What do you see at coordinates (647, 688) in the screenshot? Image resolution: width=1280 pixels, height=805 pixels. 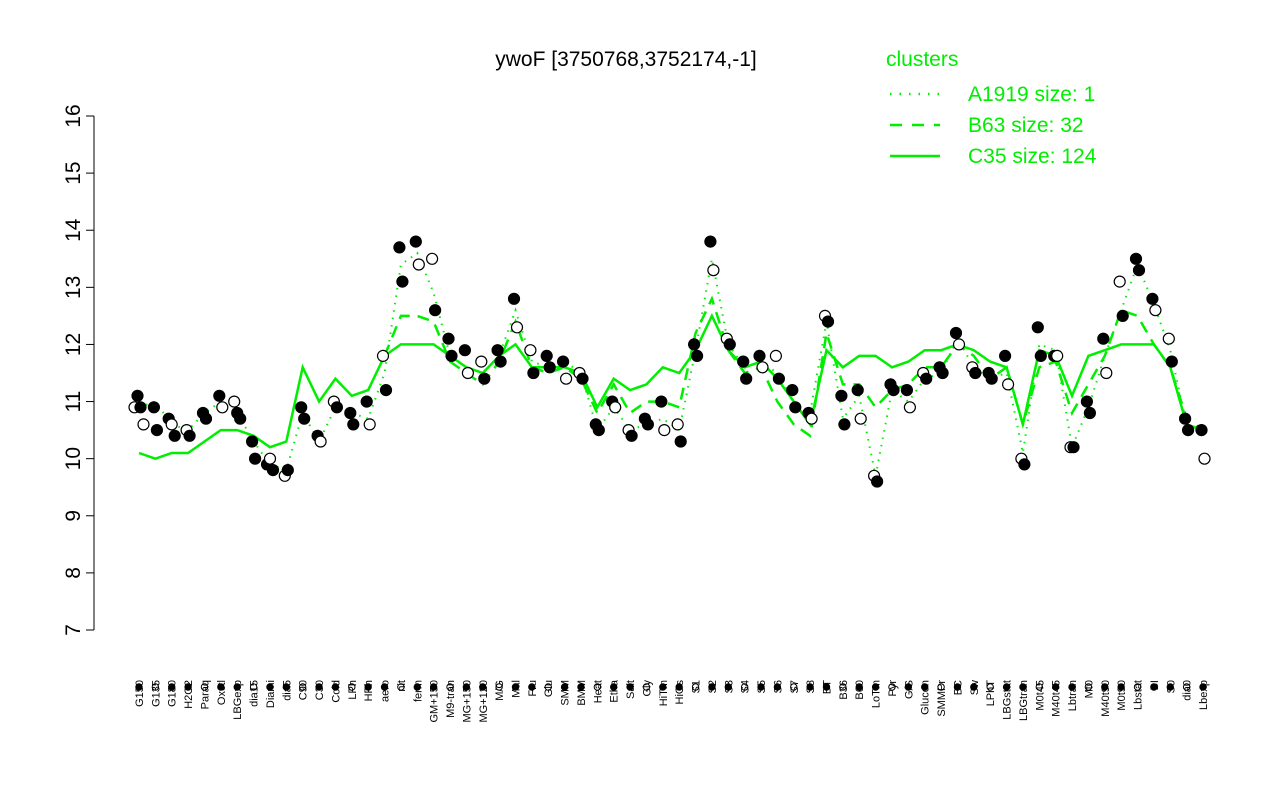 I see `x-tick-label: Gly` at bounding box center [647, 688].